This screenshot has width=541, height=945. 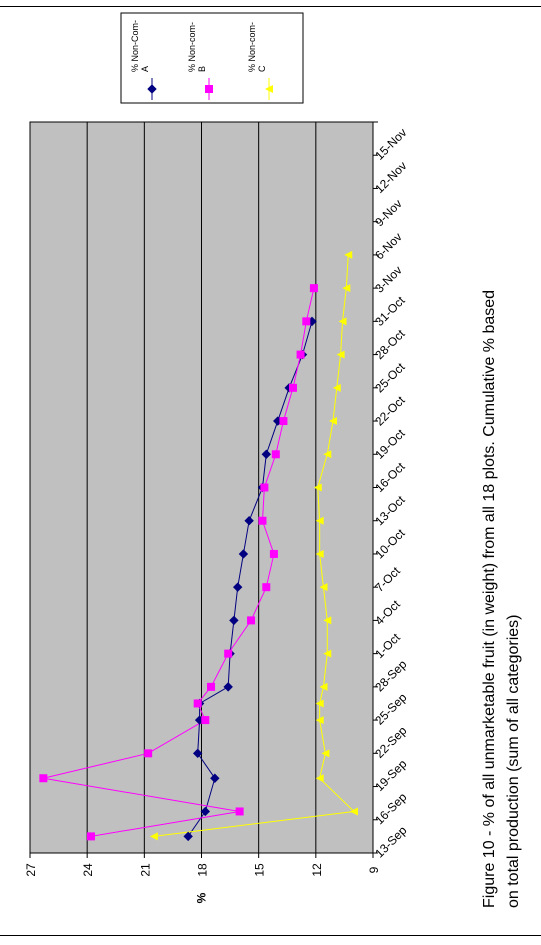 What do you see at coordinates (390, 510) in the screenshot?
I see `x-tick-label: 13-Oct` at bounding box center [390, 510].